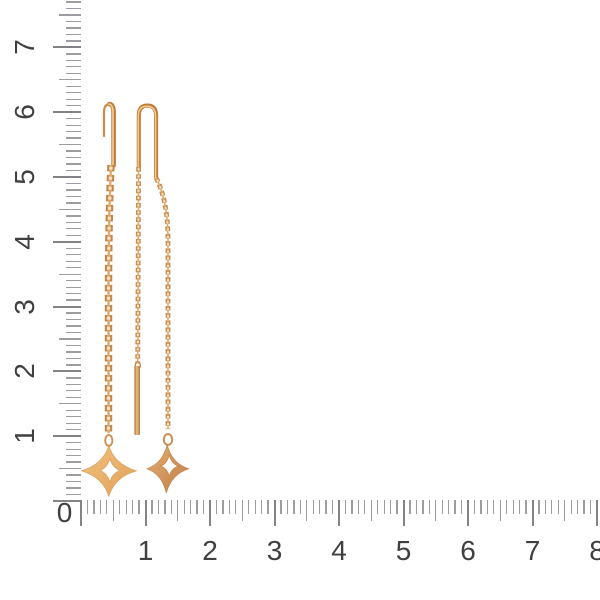  Describe the element at coordinates (162, 302) in the screenshot. I see `right-right-chain` at that location.